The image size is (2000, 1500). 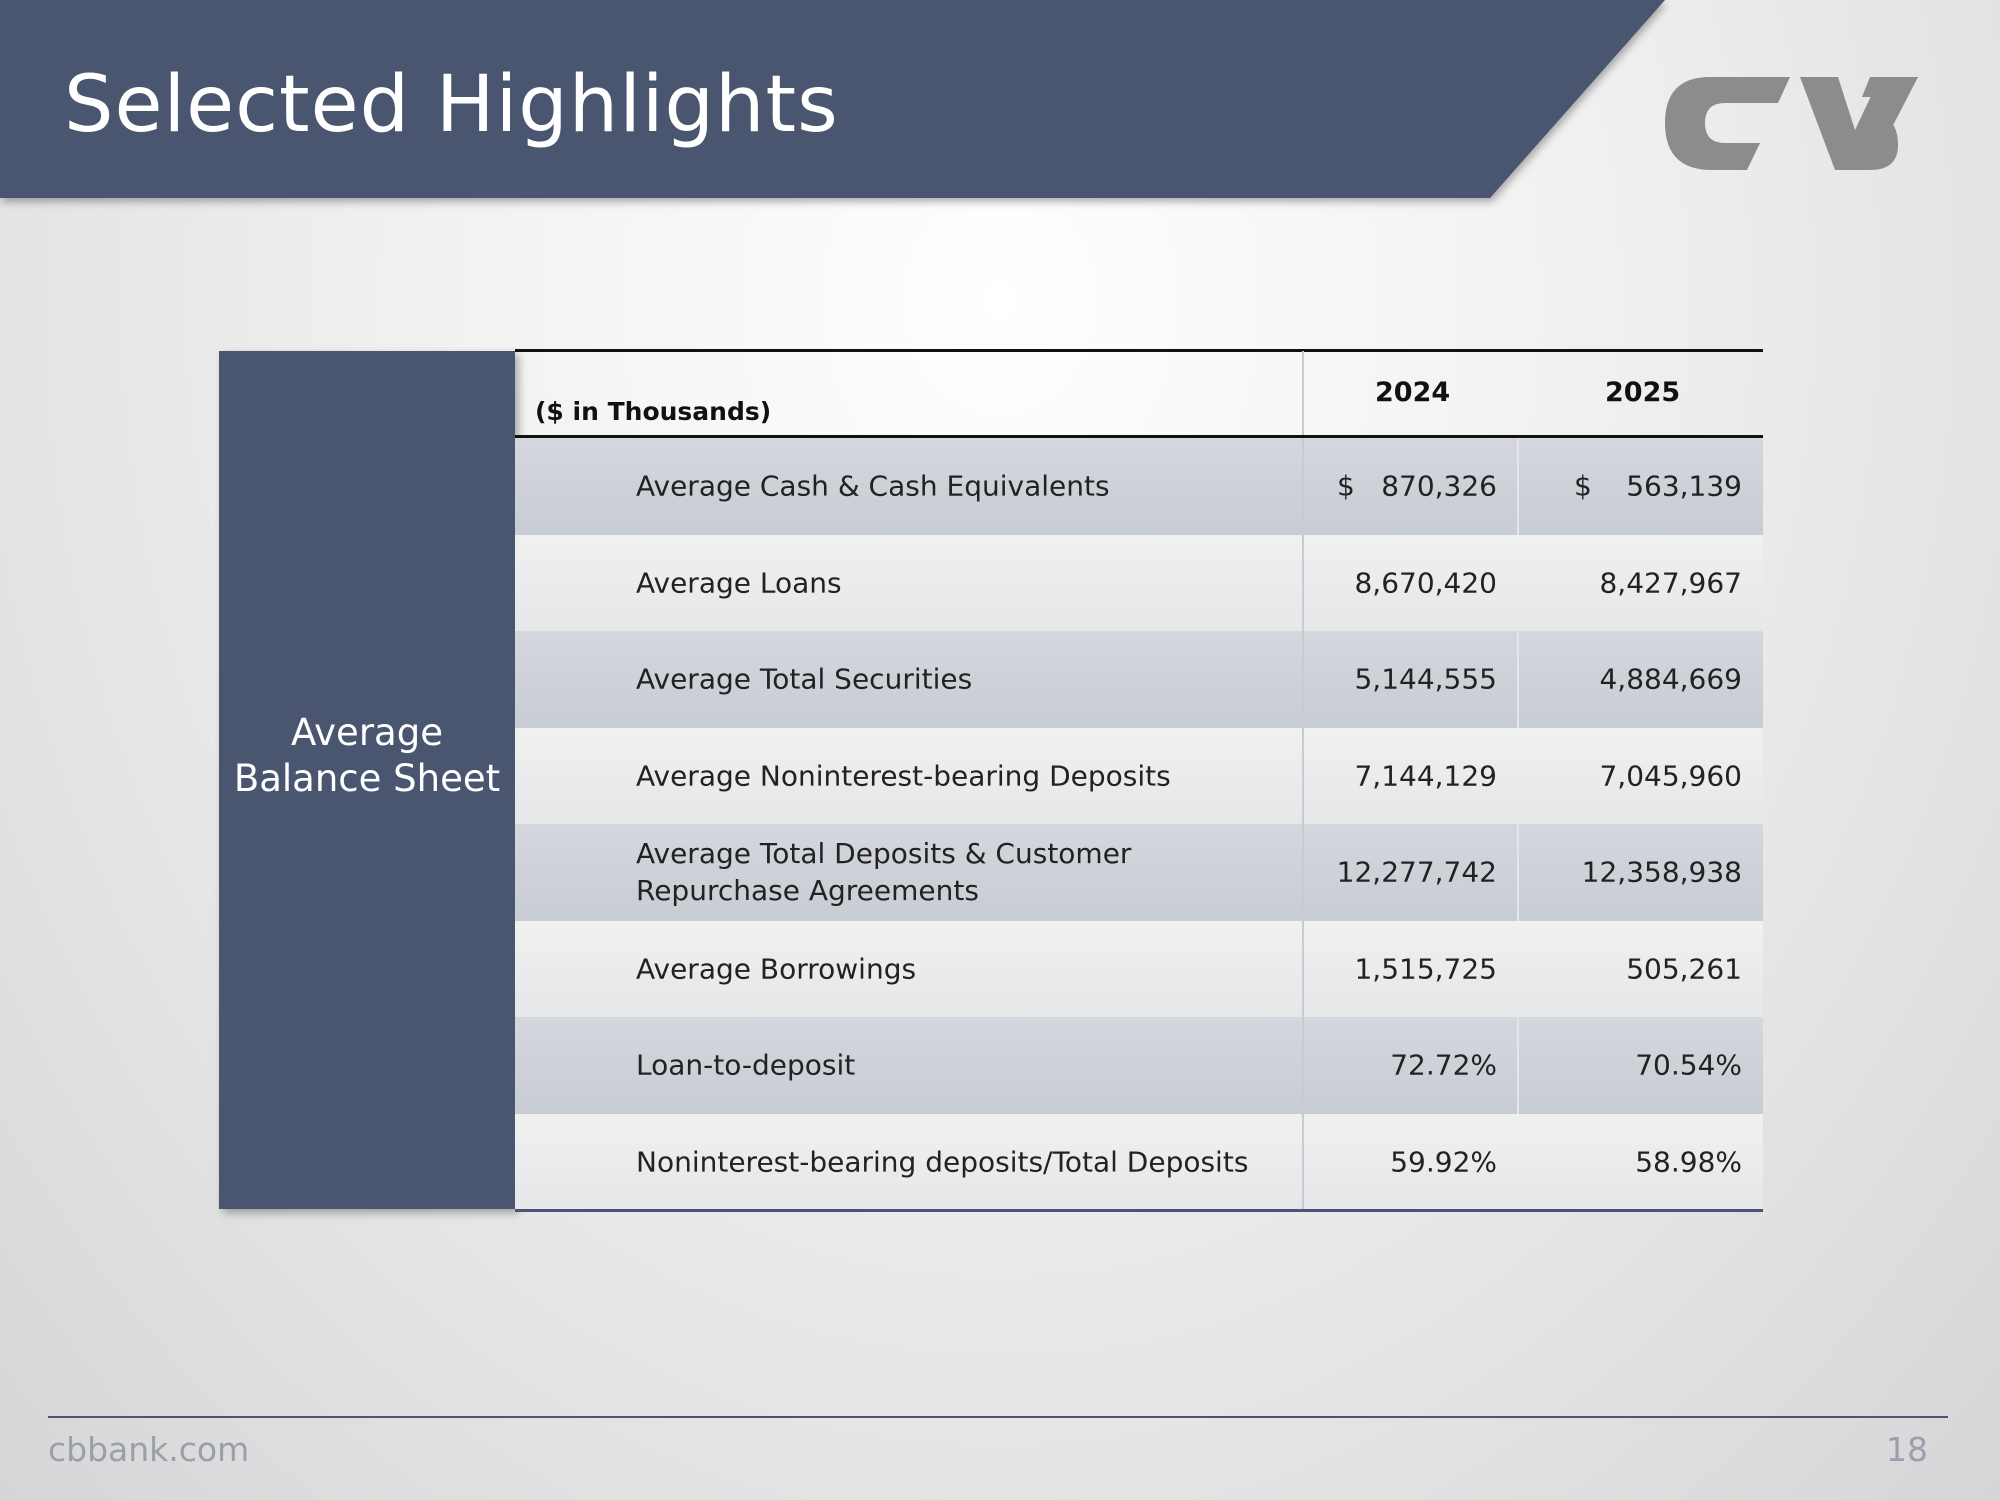 I want to click on page-number: 18, so click(x=1907, y=1449).